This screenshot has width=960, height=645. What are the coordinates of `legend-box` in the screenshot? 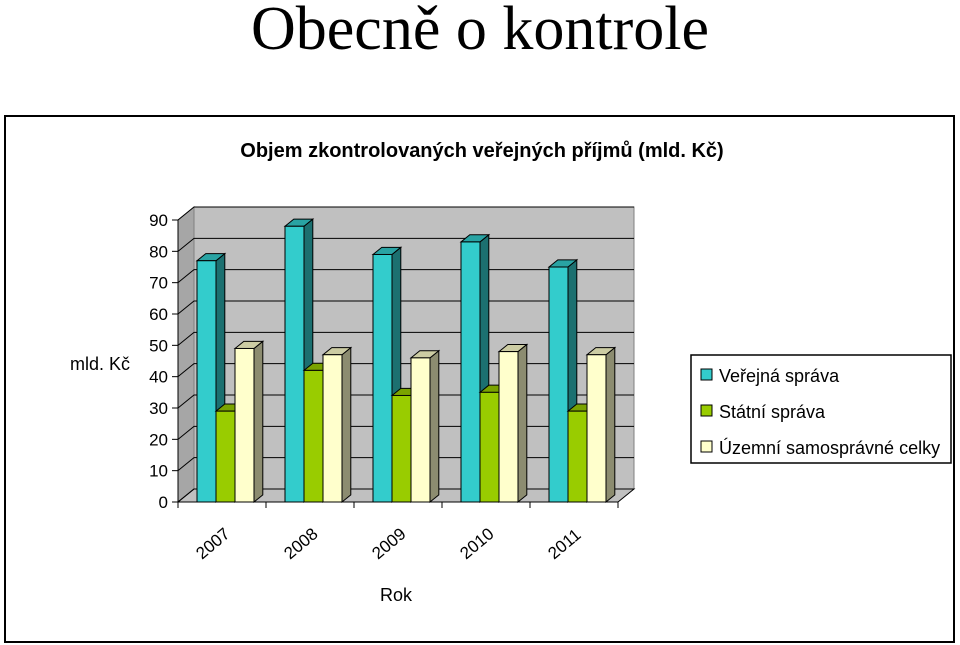 It's located at (821, 409).